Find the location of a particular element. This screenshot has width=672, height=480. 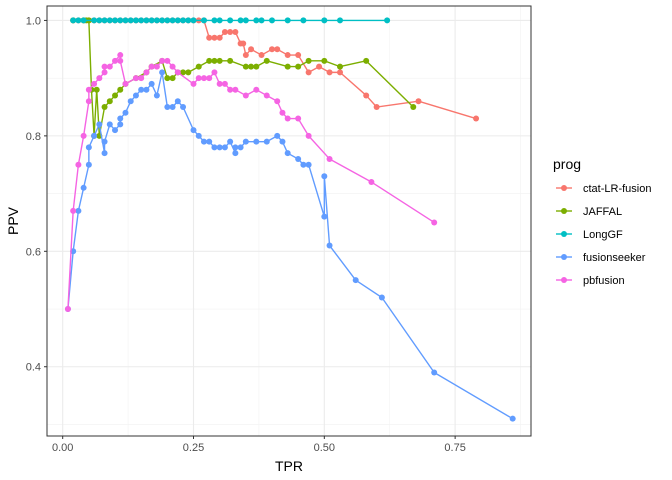

legend-label: LongGF is located at coordinates (603, 235).